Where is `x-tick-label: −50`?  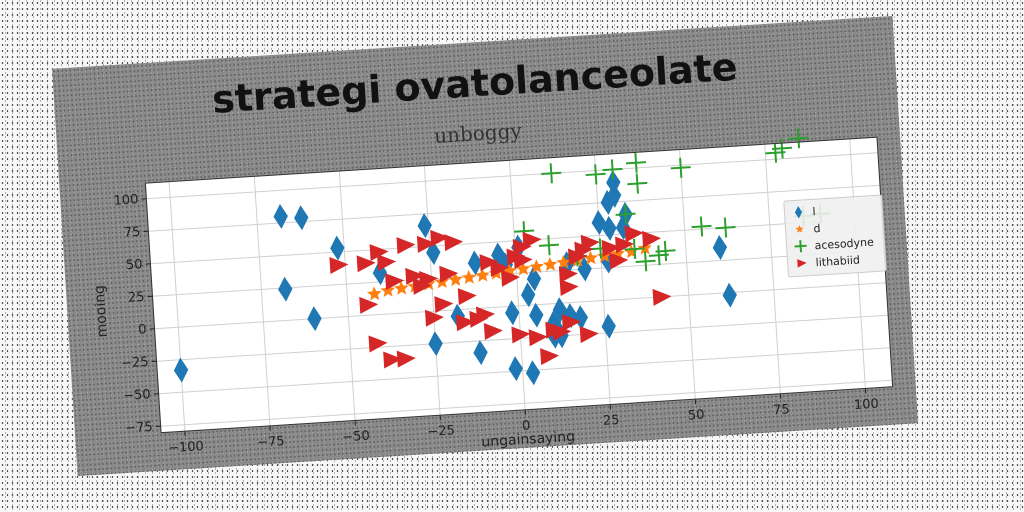
x-tick-label: −50 is located at coordinates (356, 437).